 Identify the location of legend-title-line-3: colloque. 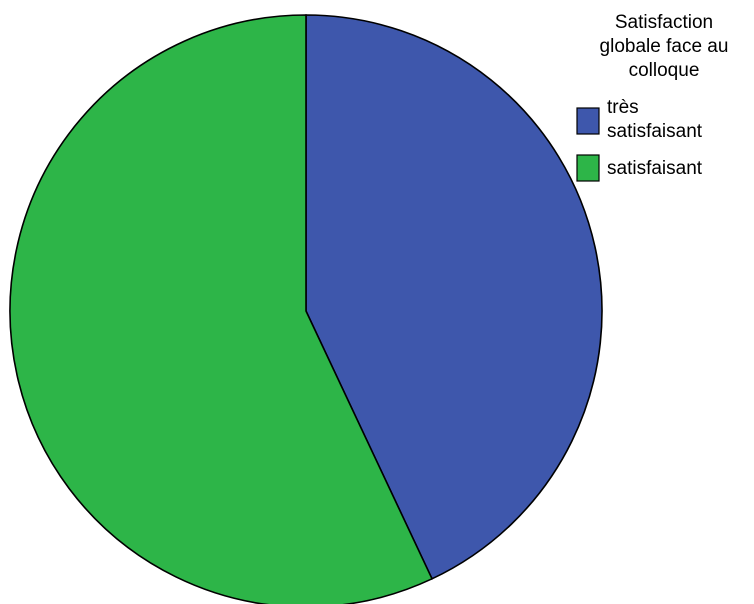
(664, 70).